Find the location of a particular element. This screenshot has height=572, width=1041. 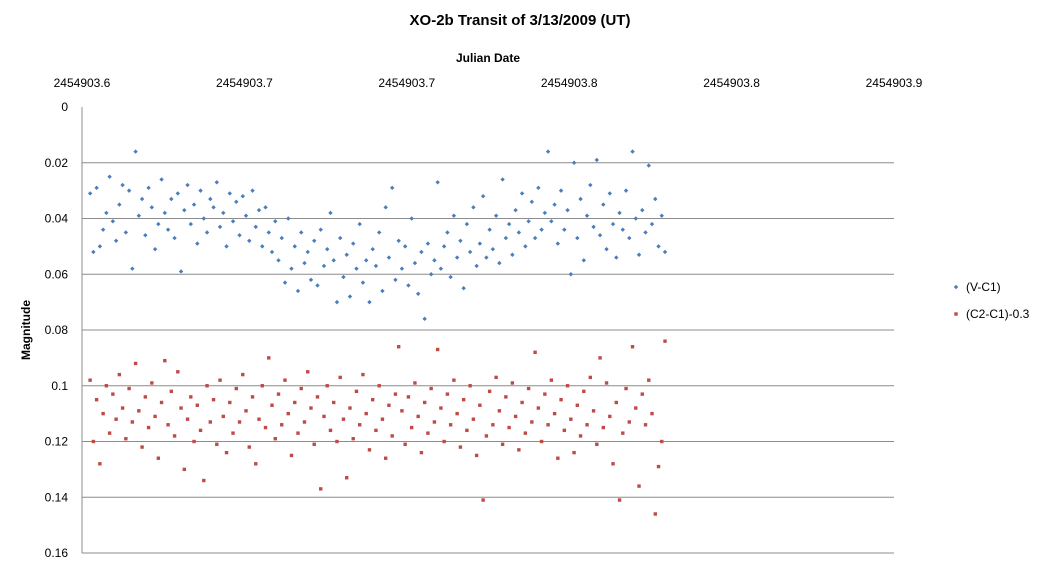

legend-label: (V-C1) is located at coordinates (983, 287).